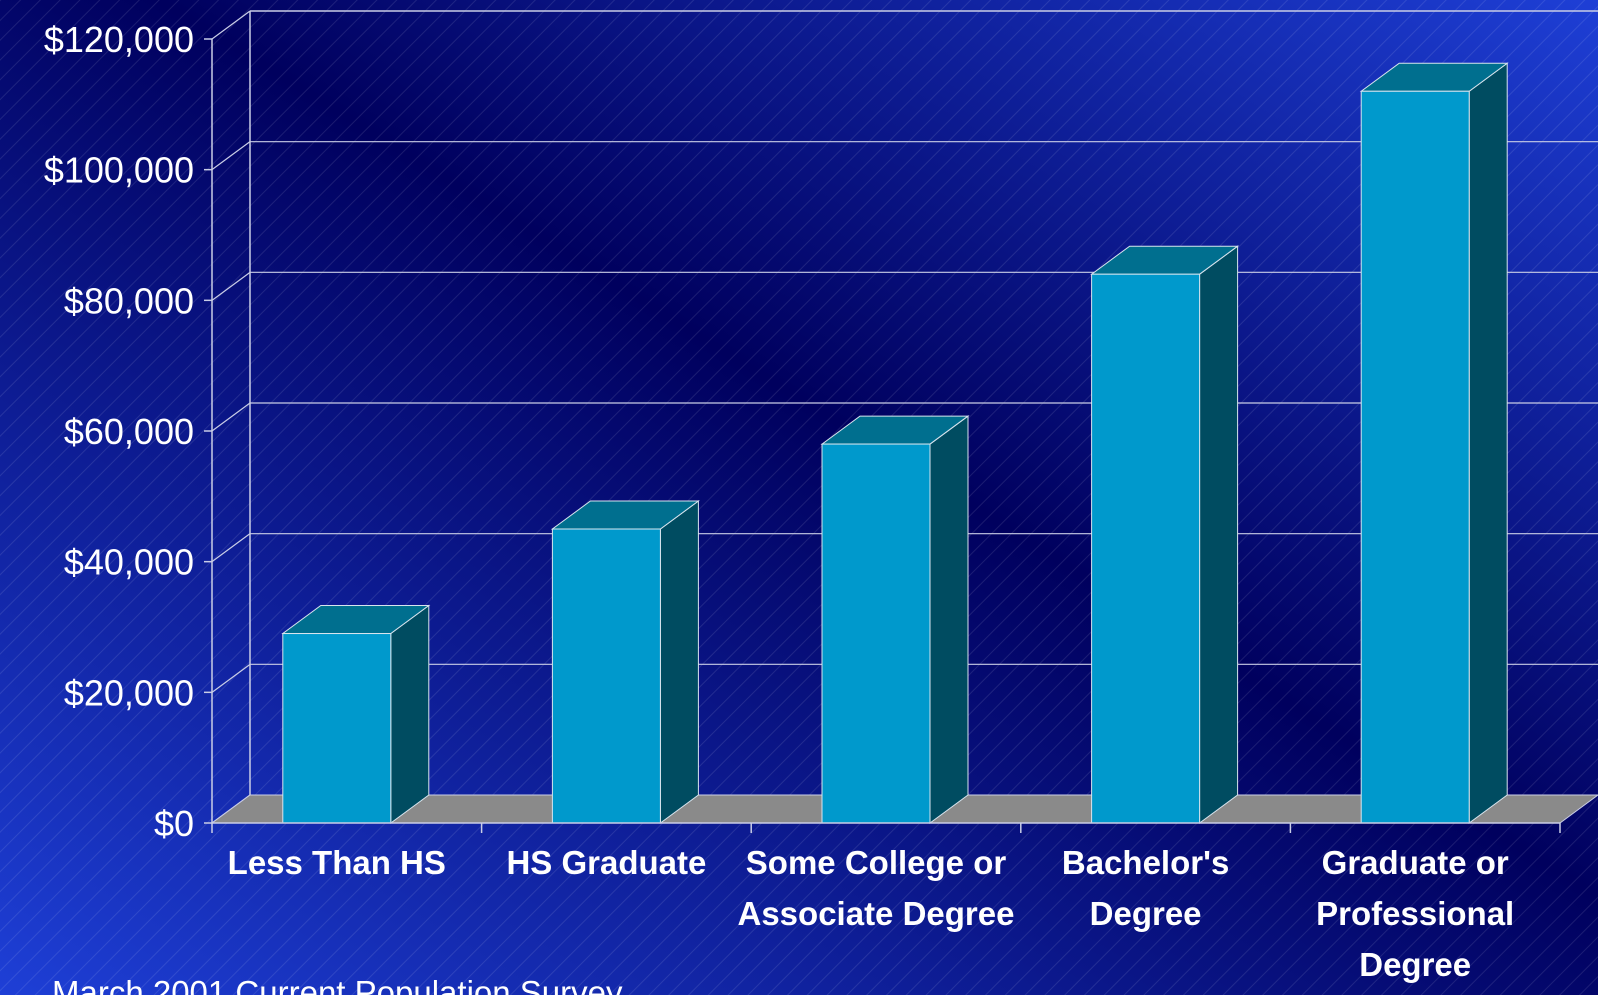 Image resolution: width=1598 pixels, height=995 pixels. What do you see at coordinates (174, 823) in the screenshot?
I see `y-tick-label: $0` at bounding box center [174, 823].